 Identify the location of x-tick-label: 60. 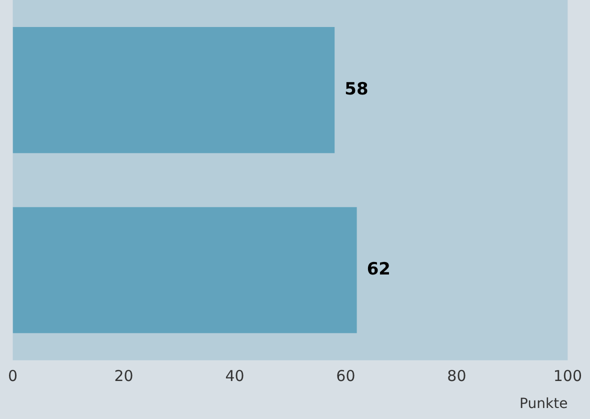
(346, 376).